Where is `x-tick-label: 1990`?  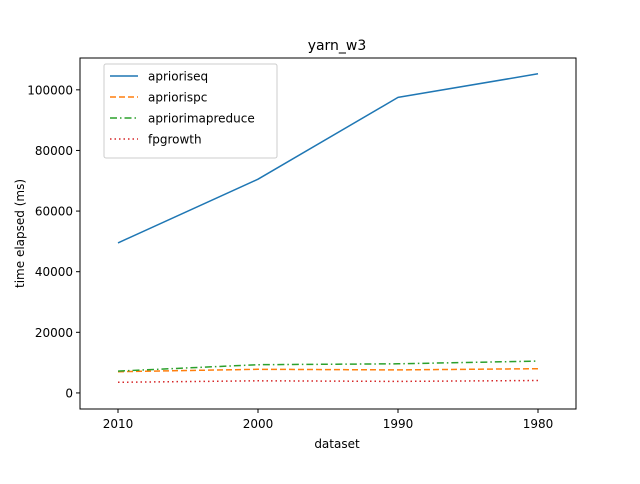 x-tick-label: 1990 is located at coordinates (398, 424).